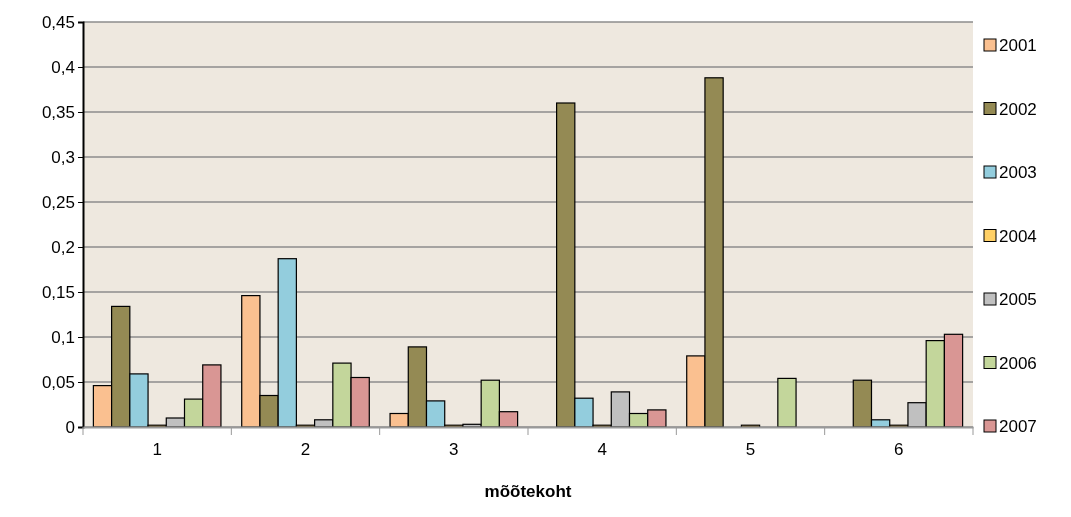  I want to click on y-tick-label: 0,35, so click(58, 112).